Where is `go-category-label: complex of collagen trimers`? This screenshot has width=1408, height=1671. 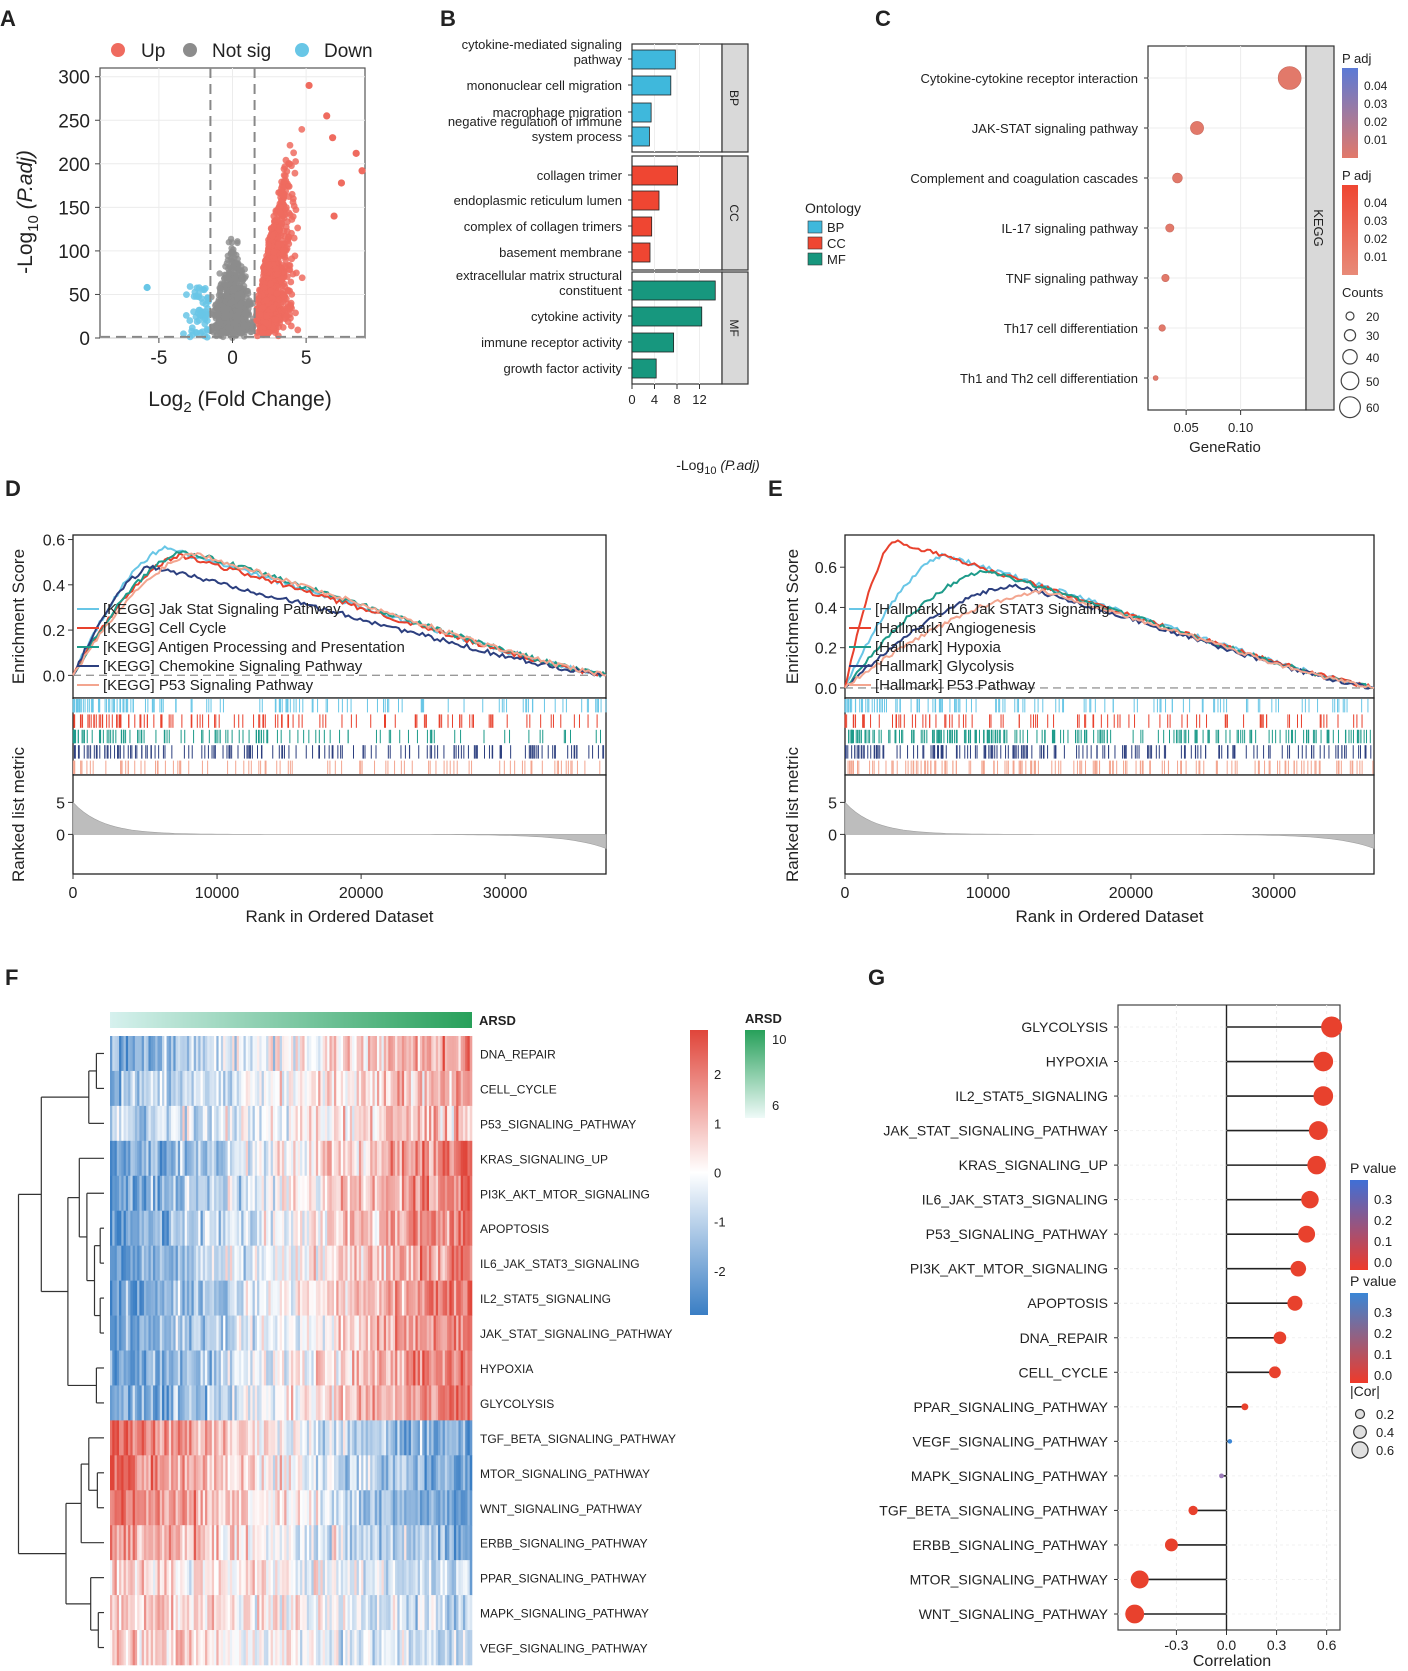
go-category-label: complex of collagen trimers is located at coordinates (543, 226).